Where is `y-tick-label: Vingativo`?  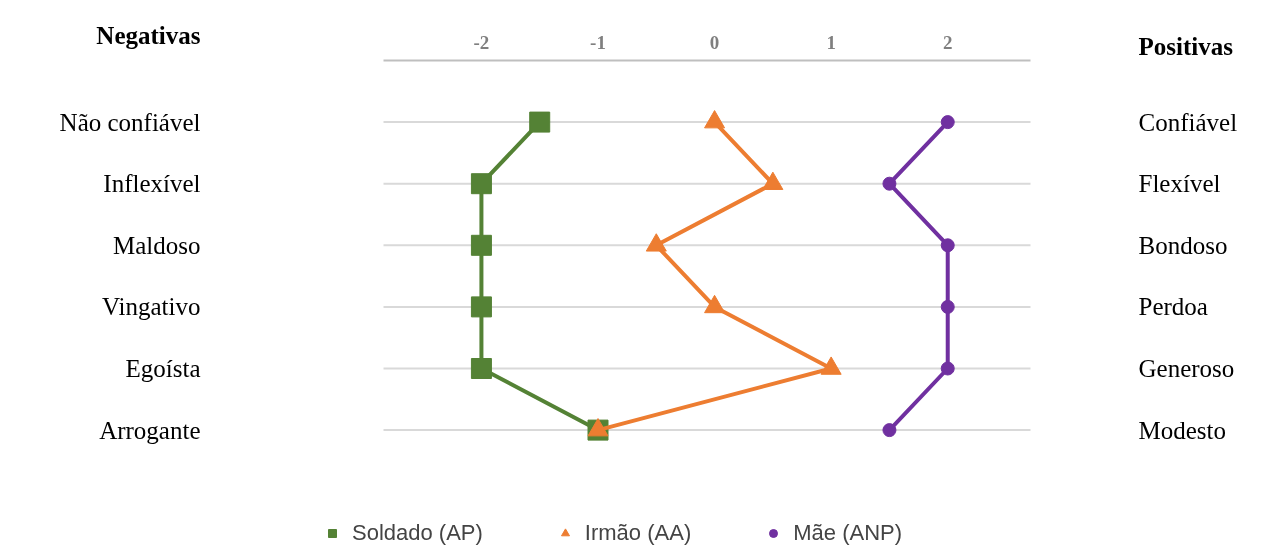
y-tick-label: Vingativo is located at coordinates (151, 307).